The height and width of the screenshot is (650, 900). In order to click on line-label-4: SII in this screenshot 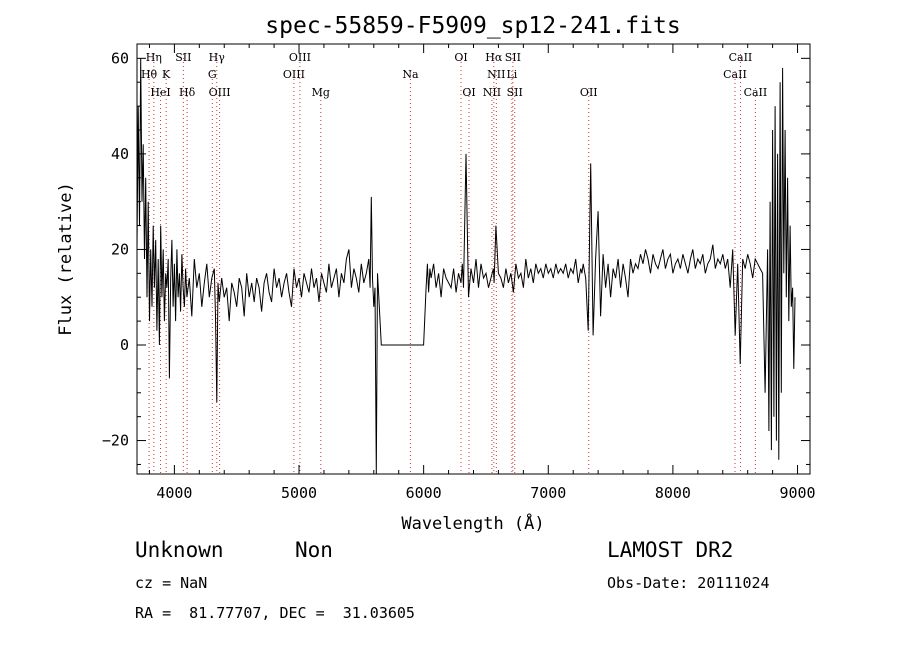, I will do `click(183, 57)`.